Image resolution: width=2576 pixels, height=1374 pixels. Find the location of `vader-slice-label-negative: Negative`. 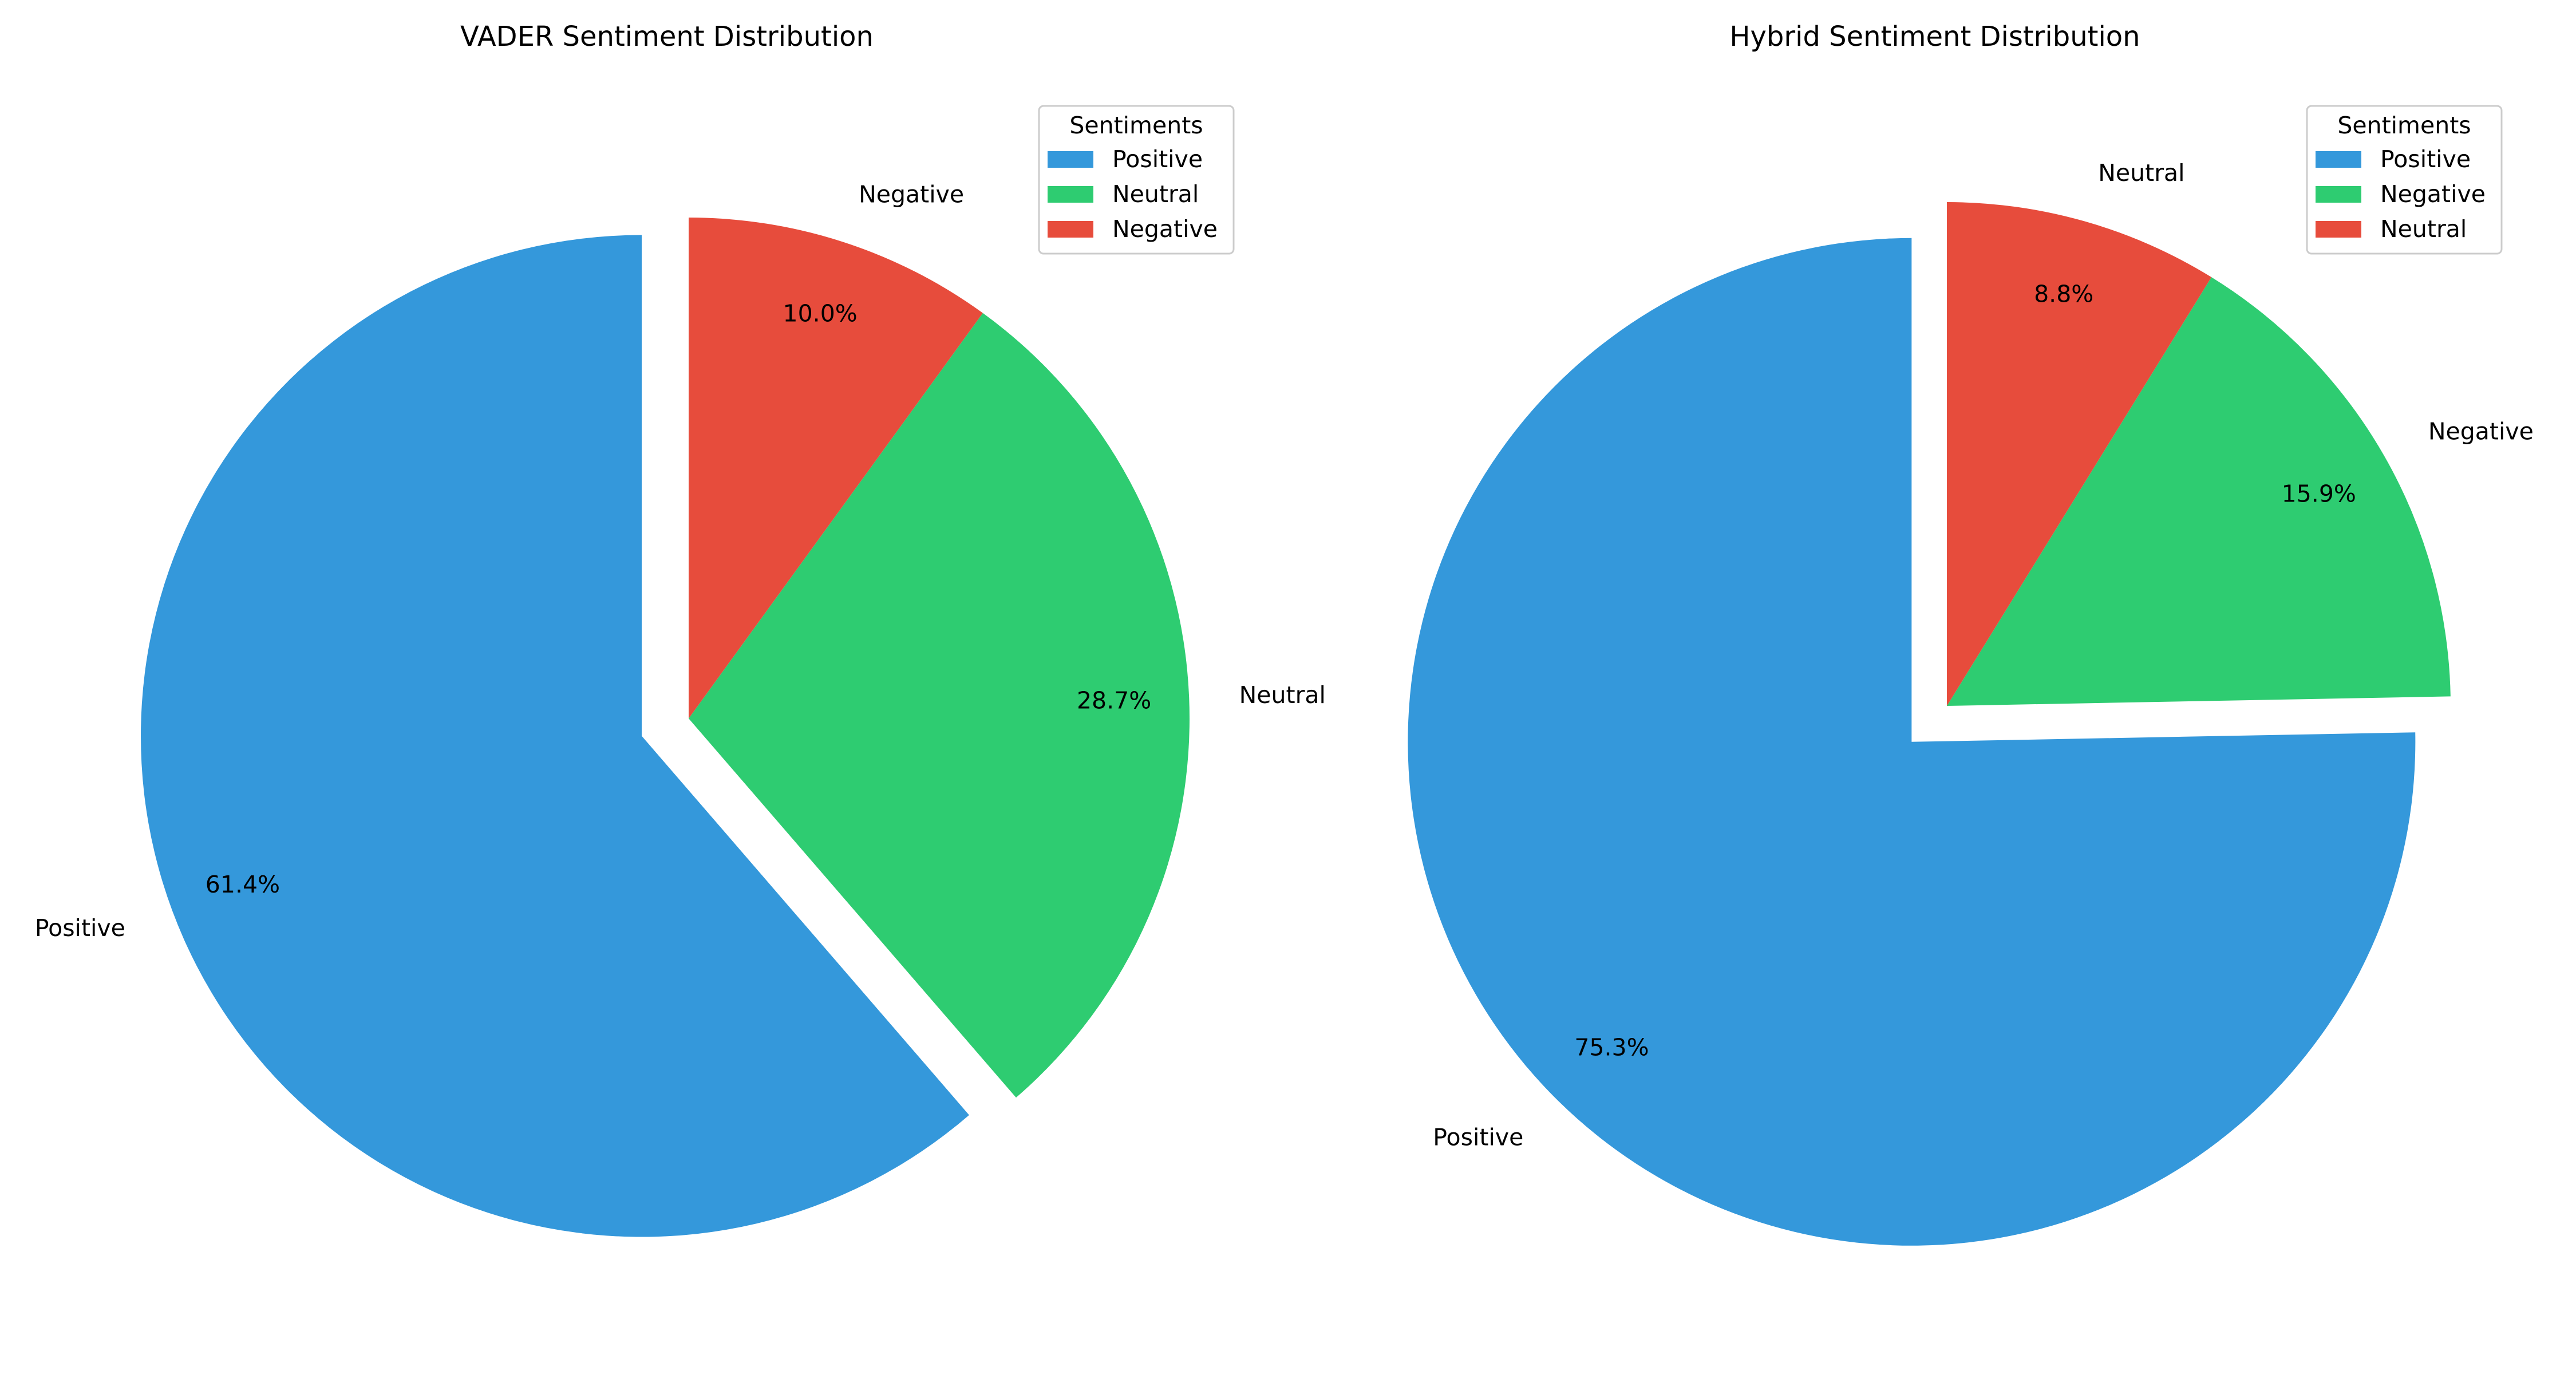

vader-slice-label-negative: Negative is located at coordinates (911, 194).